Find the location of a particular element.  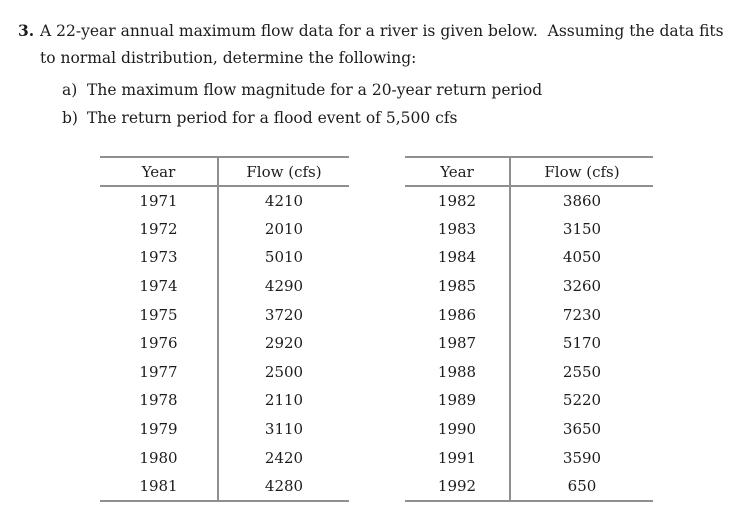

flow-cell: 3650 is located at coordinates (582, 429).